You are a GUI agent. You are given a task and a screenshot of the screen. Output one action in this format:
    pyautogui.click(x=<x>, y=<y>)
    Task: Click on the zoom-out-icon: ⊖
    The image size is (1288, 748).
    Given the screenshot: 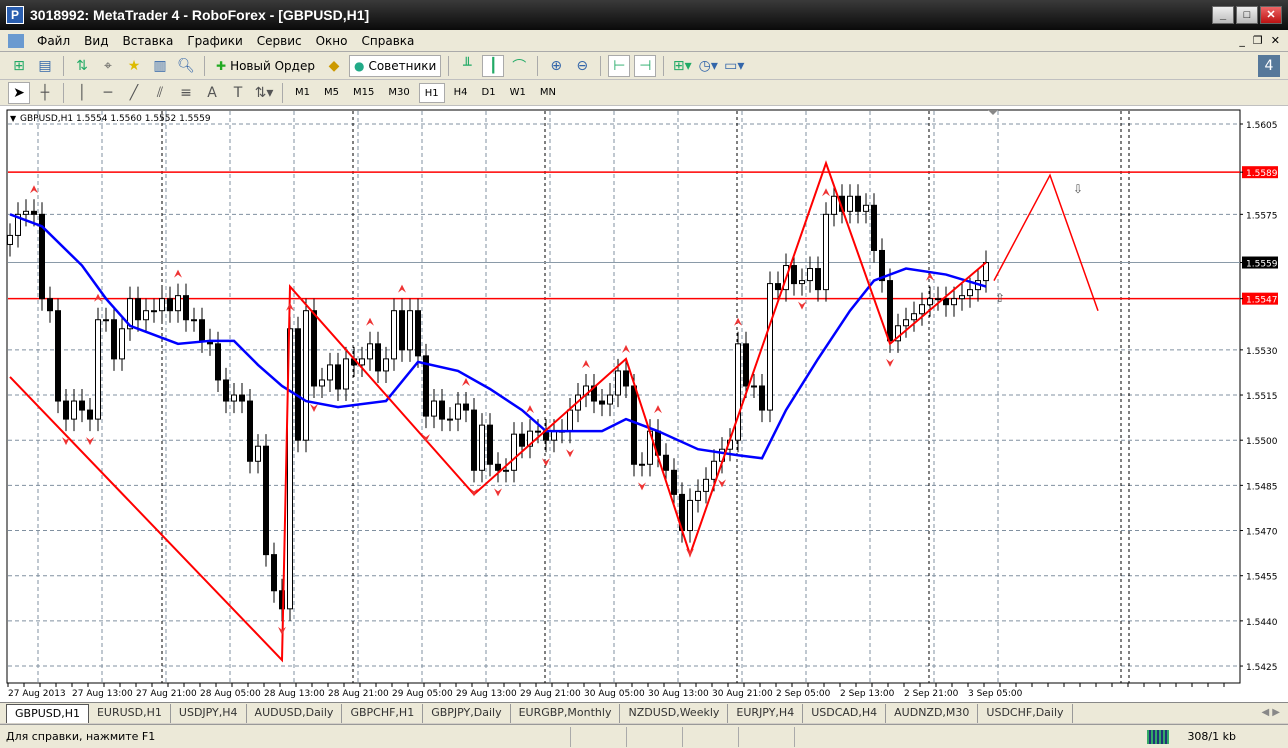 What is the action you would take?
    pyautogui.click(x=582, y=65)
    